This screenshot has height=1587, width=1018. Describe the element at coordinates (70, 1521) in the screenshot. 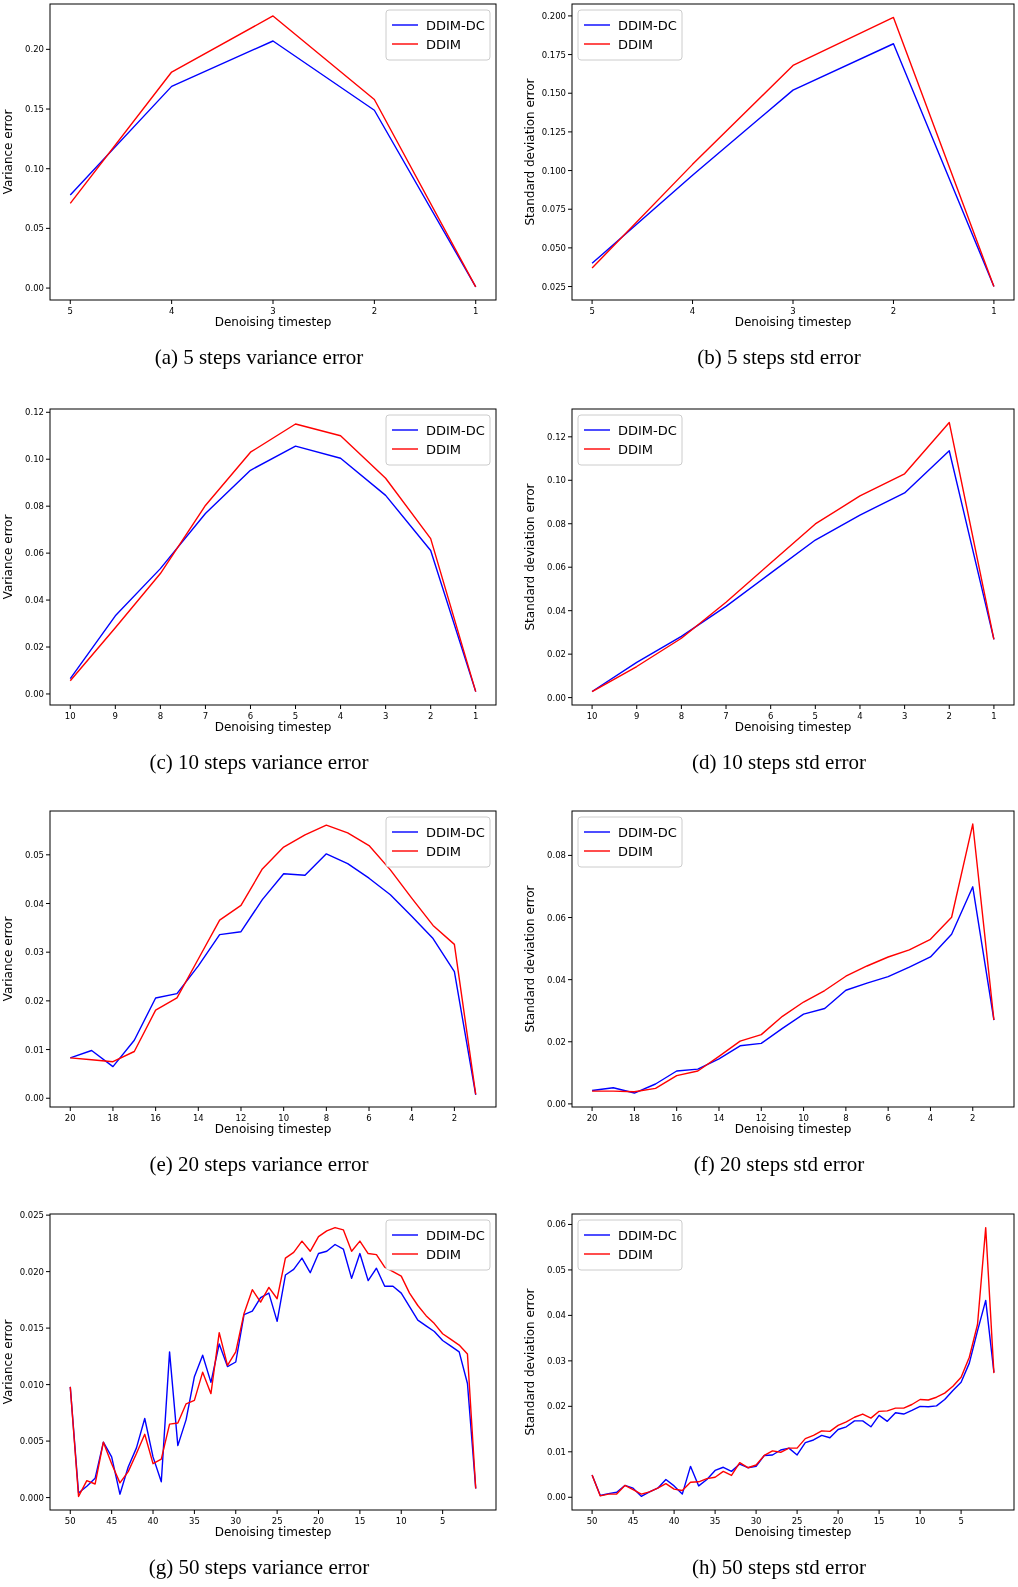

I see `x-tick-label: 50` at that location.